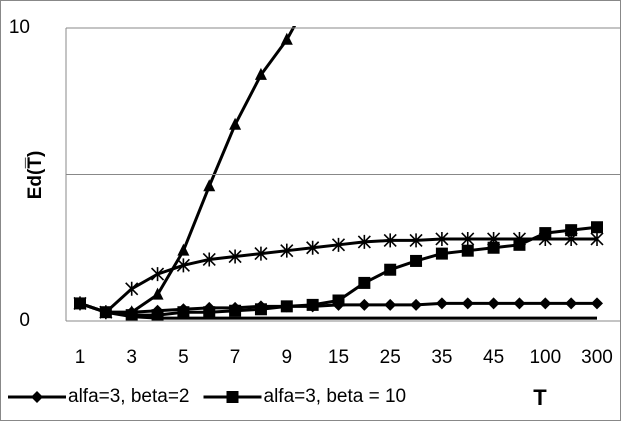 This screenshot has width=621, height=421. Describe the element at coordinates (540, 397) in the screenshot. I see `x-axis-title: T` at that location.